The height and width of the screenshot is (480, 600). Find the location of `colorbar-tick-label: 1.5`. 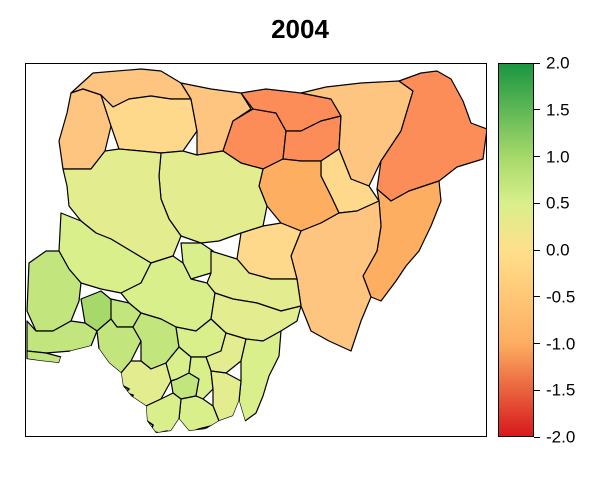

colorbar-tick-label: 1.5 is located at coordinates (558, 110).